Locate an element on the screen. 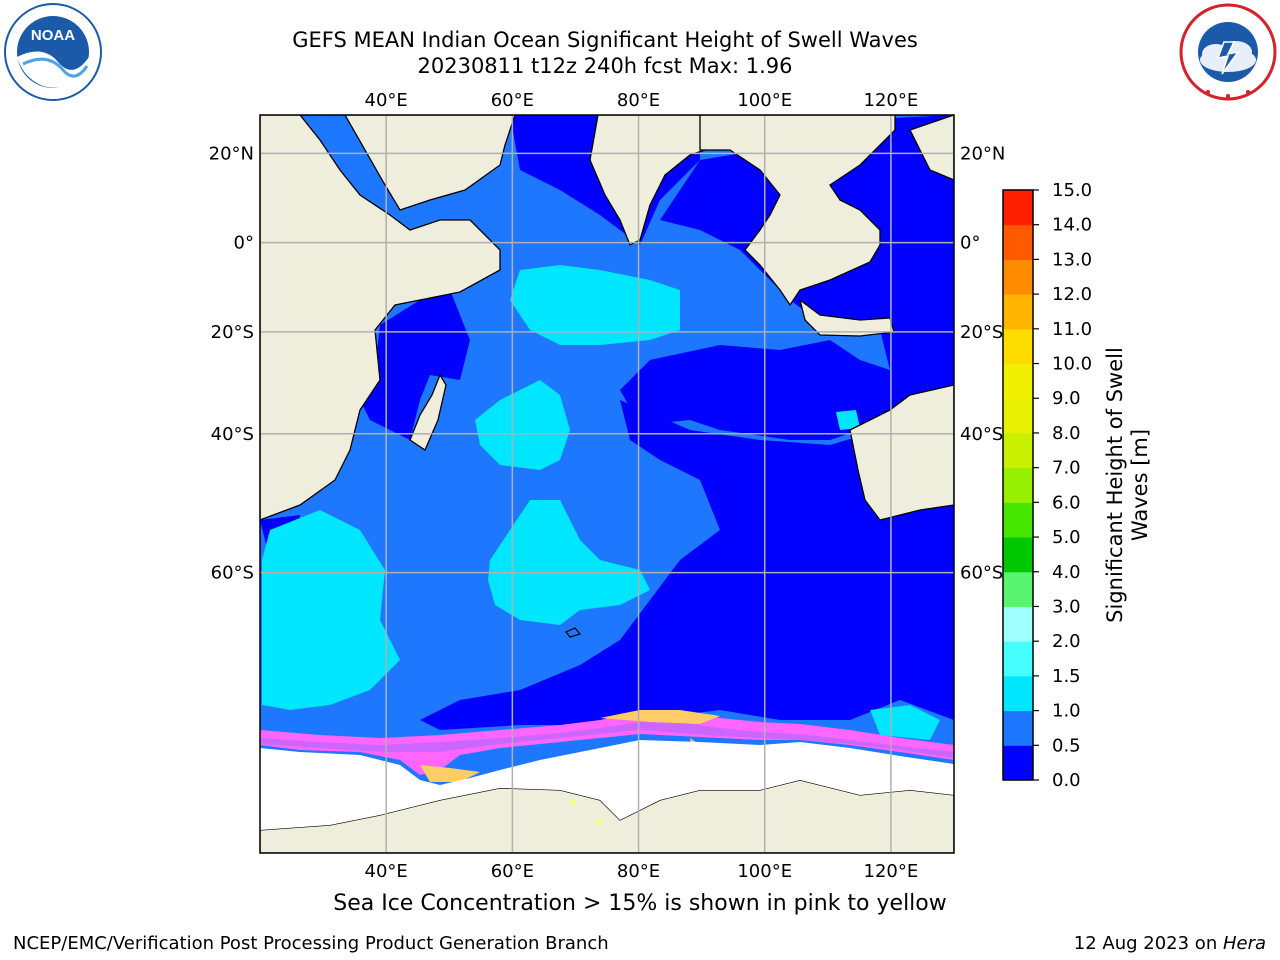 This screenshot has height=960, width=1280. lat-tick-label-right: 60°S is located at coordinates (981, 573).